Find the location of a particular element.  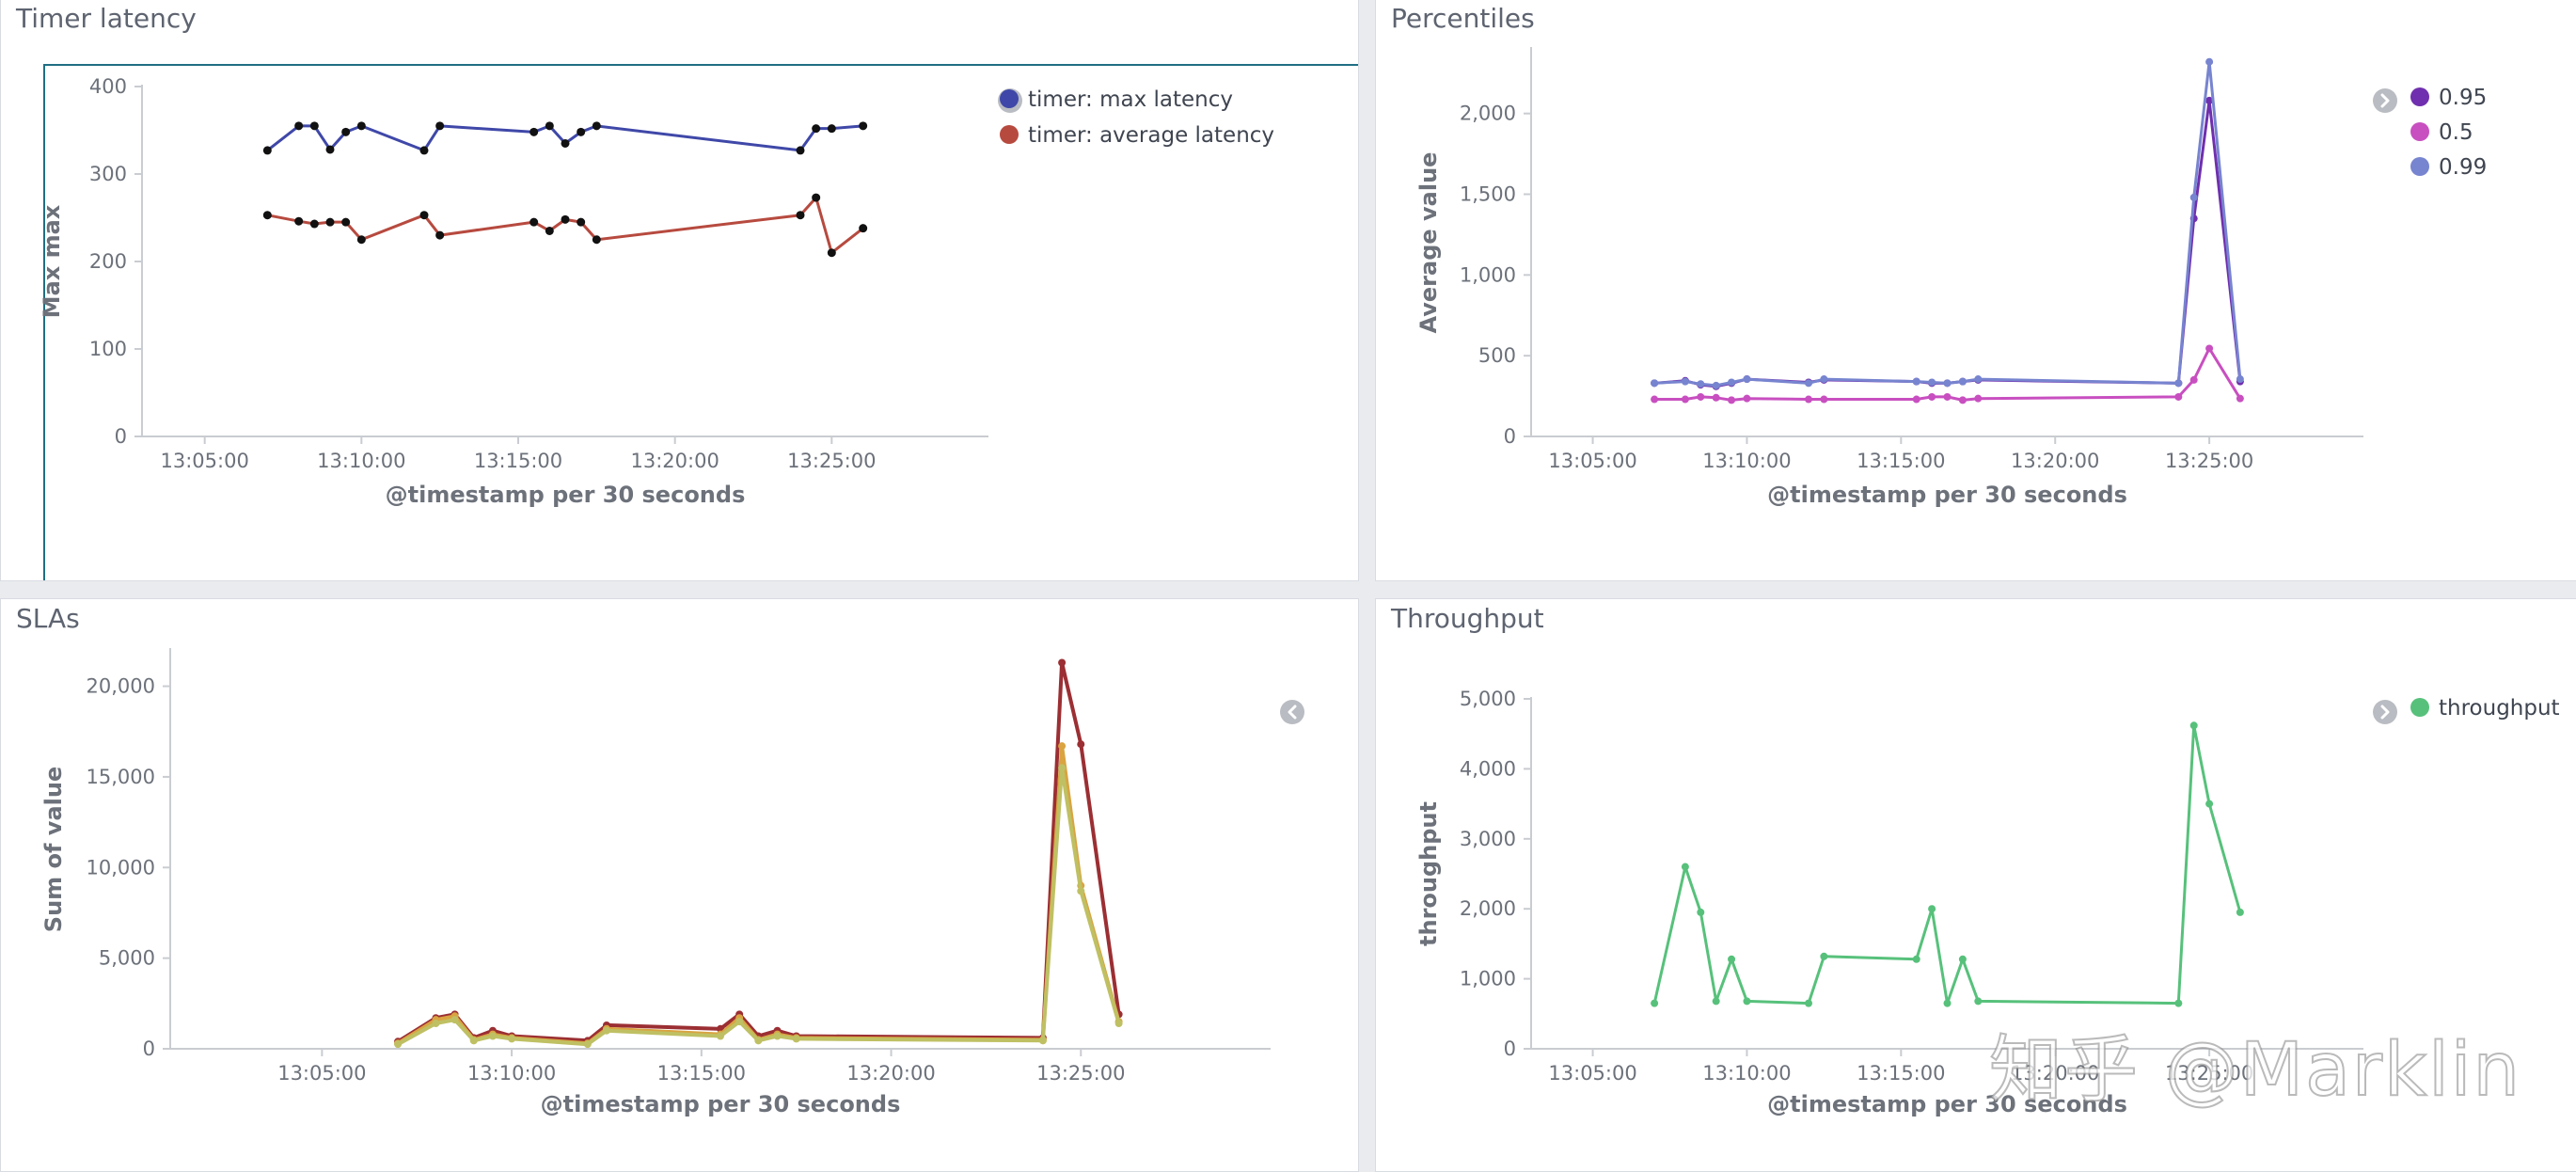

legend-item: 0.99 is located at coordinates (2448, 167).